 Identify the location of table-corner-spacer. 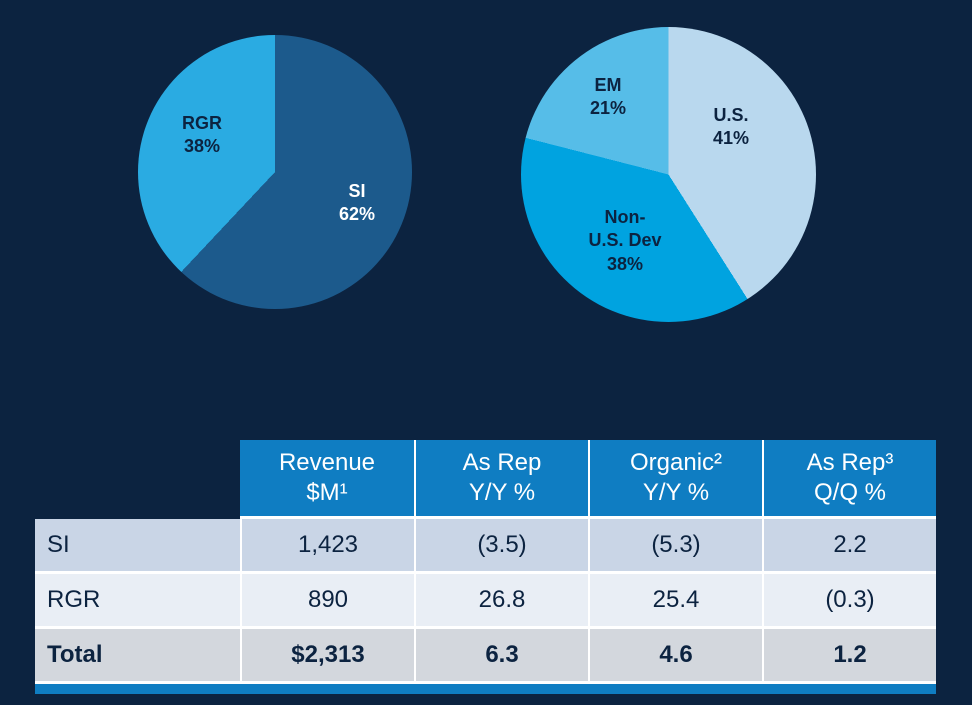
(137, 479).